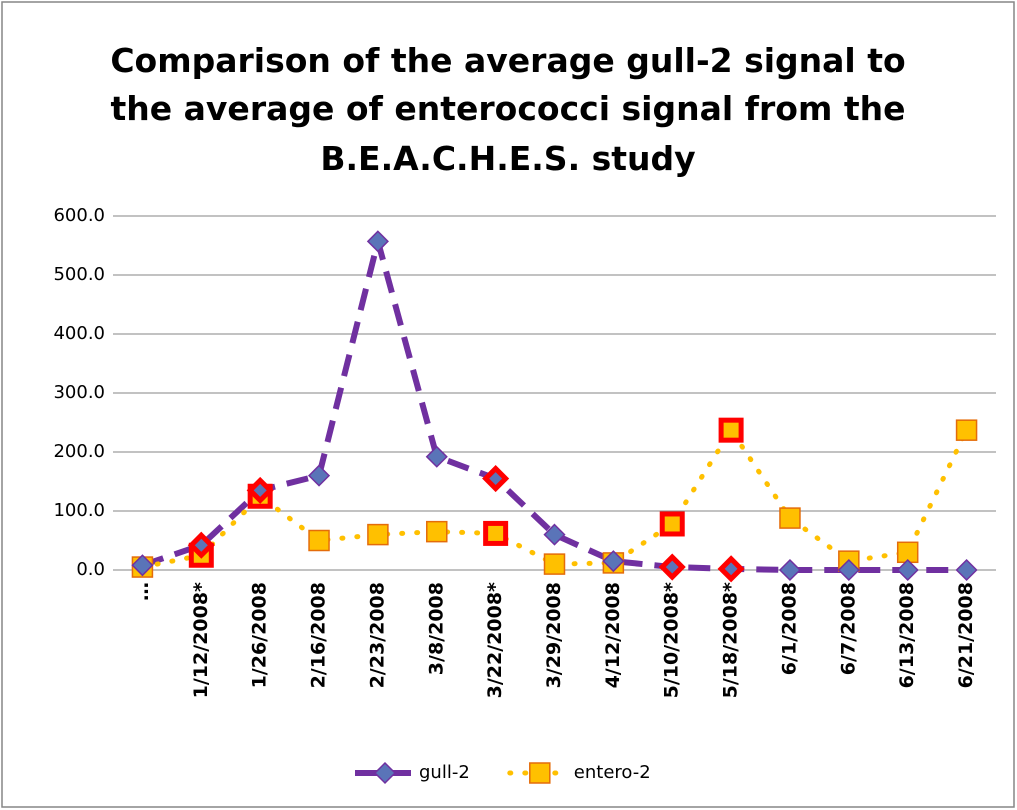  I want to click on x-tick-label: 1/26/2008, so click(260, 635).